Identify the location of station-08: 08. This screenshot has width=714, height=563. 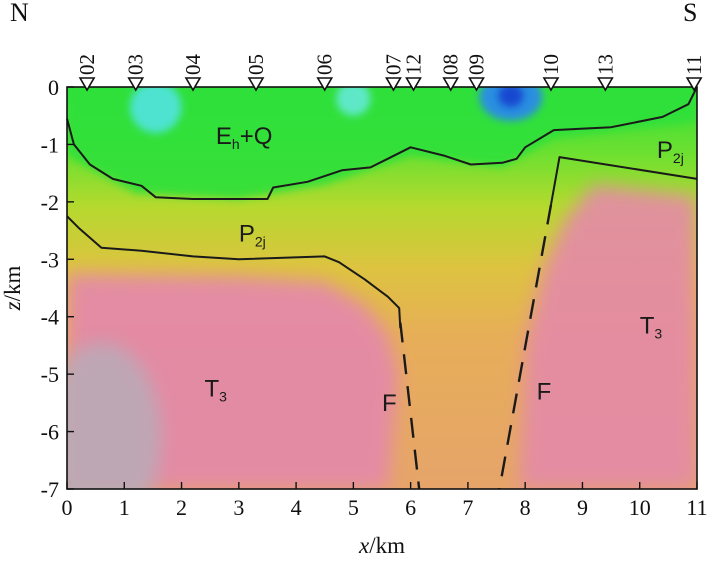
(451, 73).